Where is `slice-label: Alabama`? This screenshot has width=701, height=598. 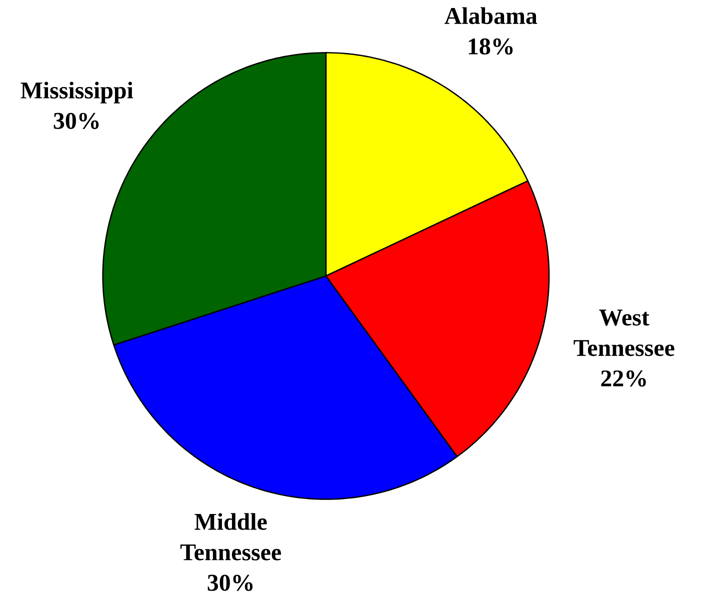
slice-label: Alabama is located at coordinates (491, 15).